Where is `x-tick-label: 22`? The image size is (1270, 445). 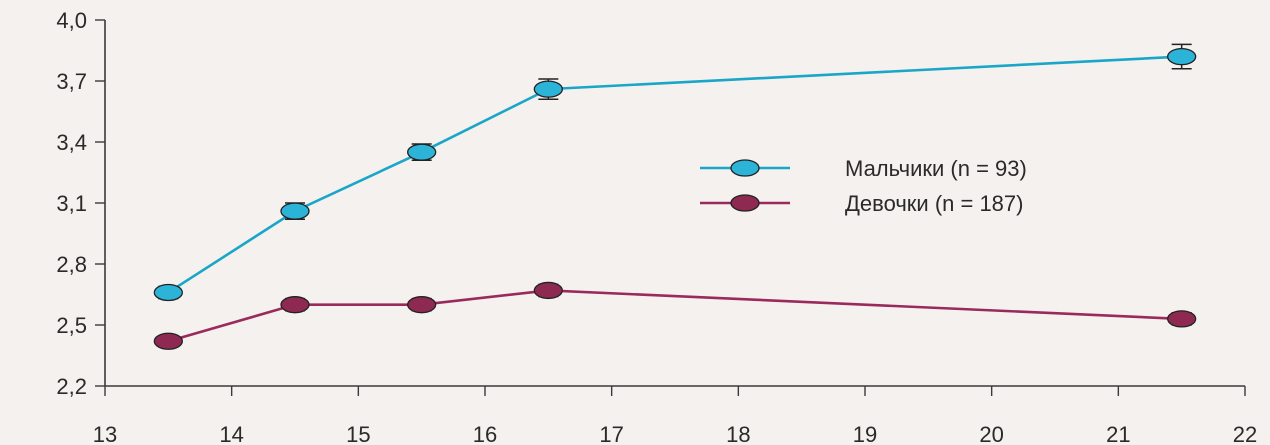 x-tick-label: 22 is located at coordinates (1245, 433).